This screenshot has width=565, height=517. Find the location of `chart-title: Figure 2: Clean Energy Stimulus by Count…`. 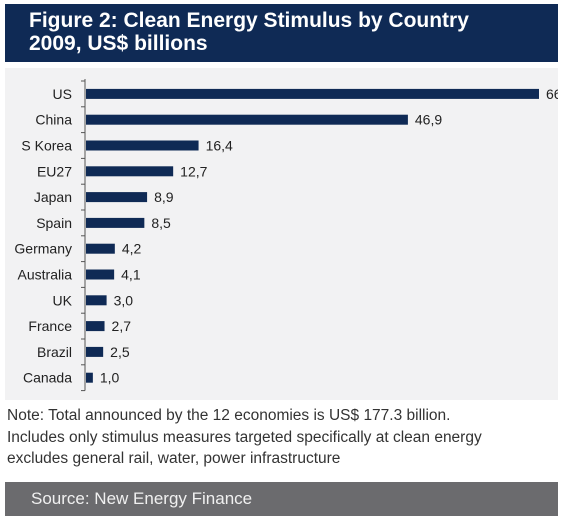

chart-title: Figure 2: Clean Energy Stimulus by Count… is located at coordinates (293, 20).